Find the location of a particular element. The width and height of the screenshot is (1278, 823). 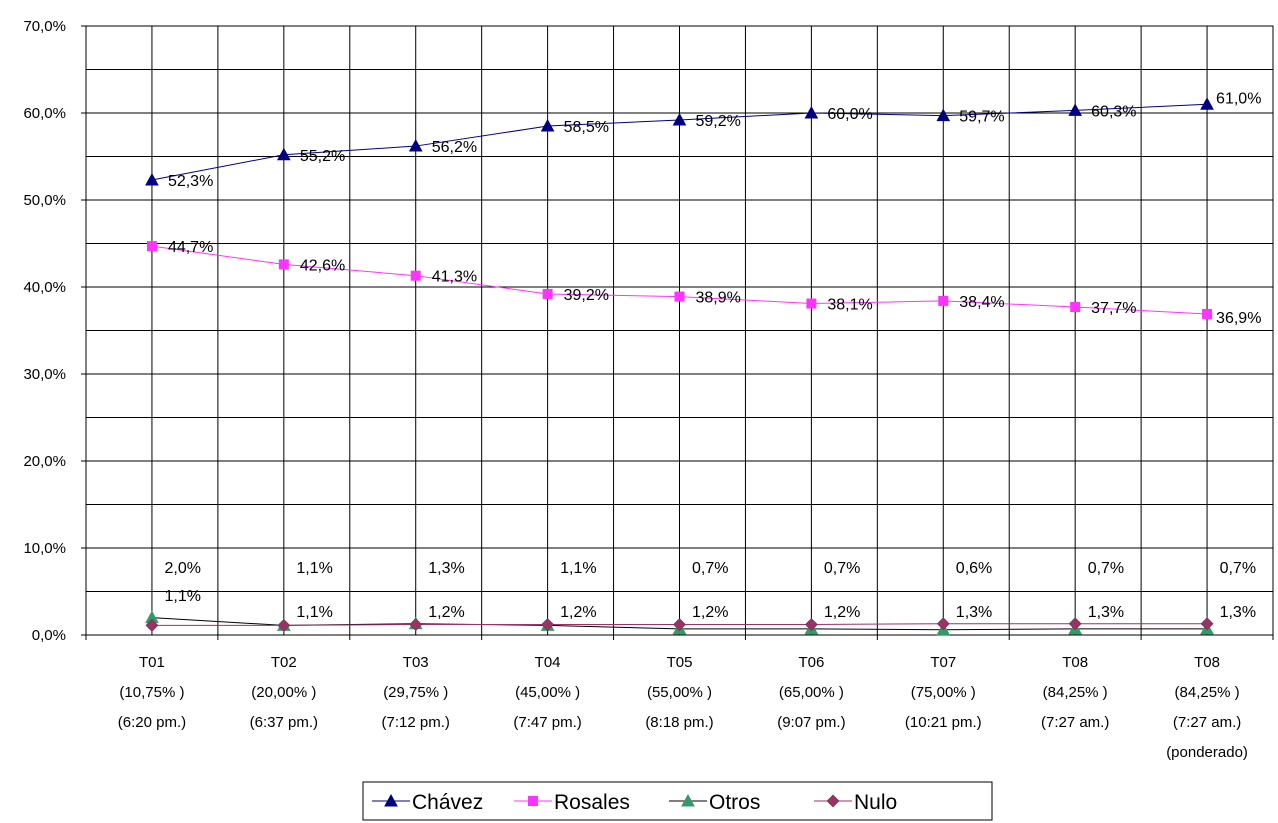

legend-label-nulo: Nulo is located at coordinates (875, 802).